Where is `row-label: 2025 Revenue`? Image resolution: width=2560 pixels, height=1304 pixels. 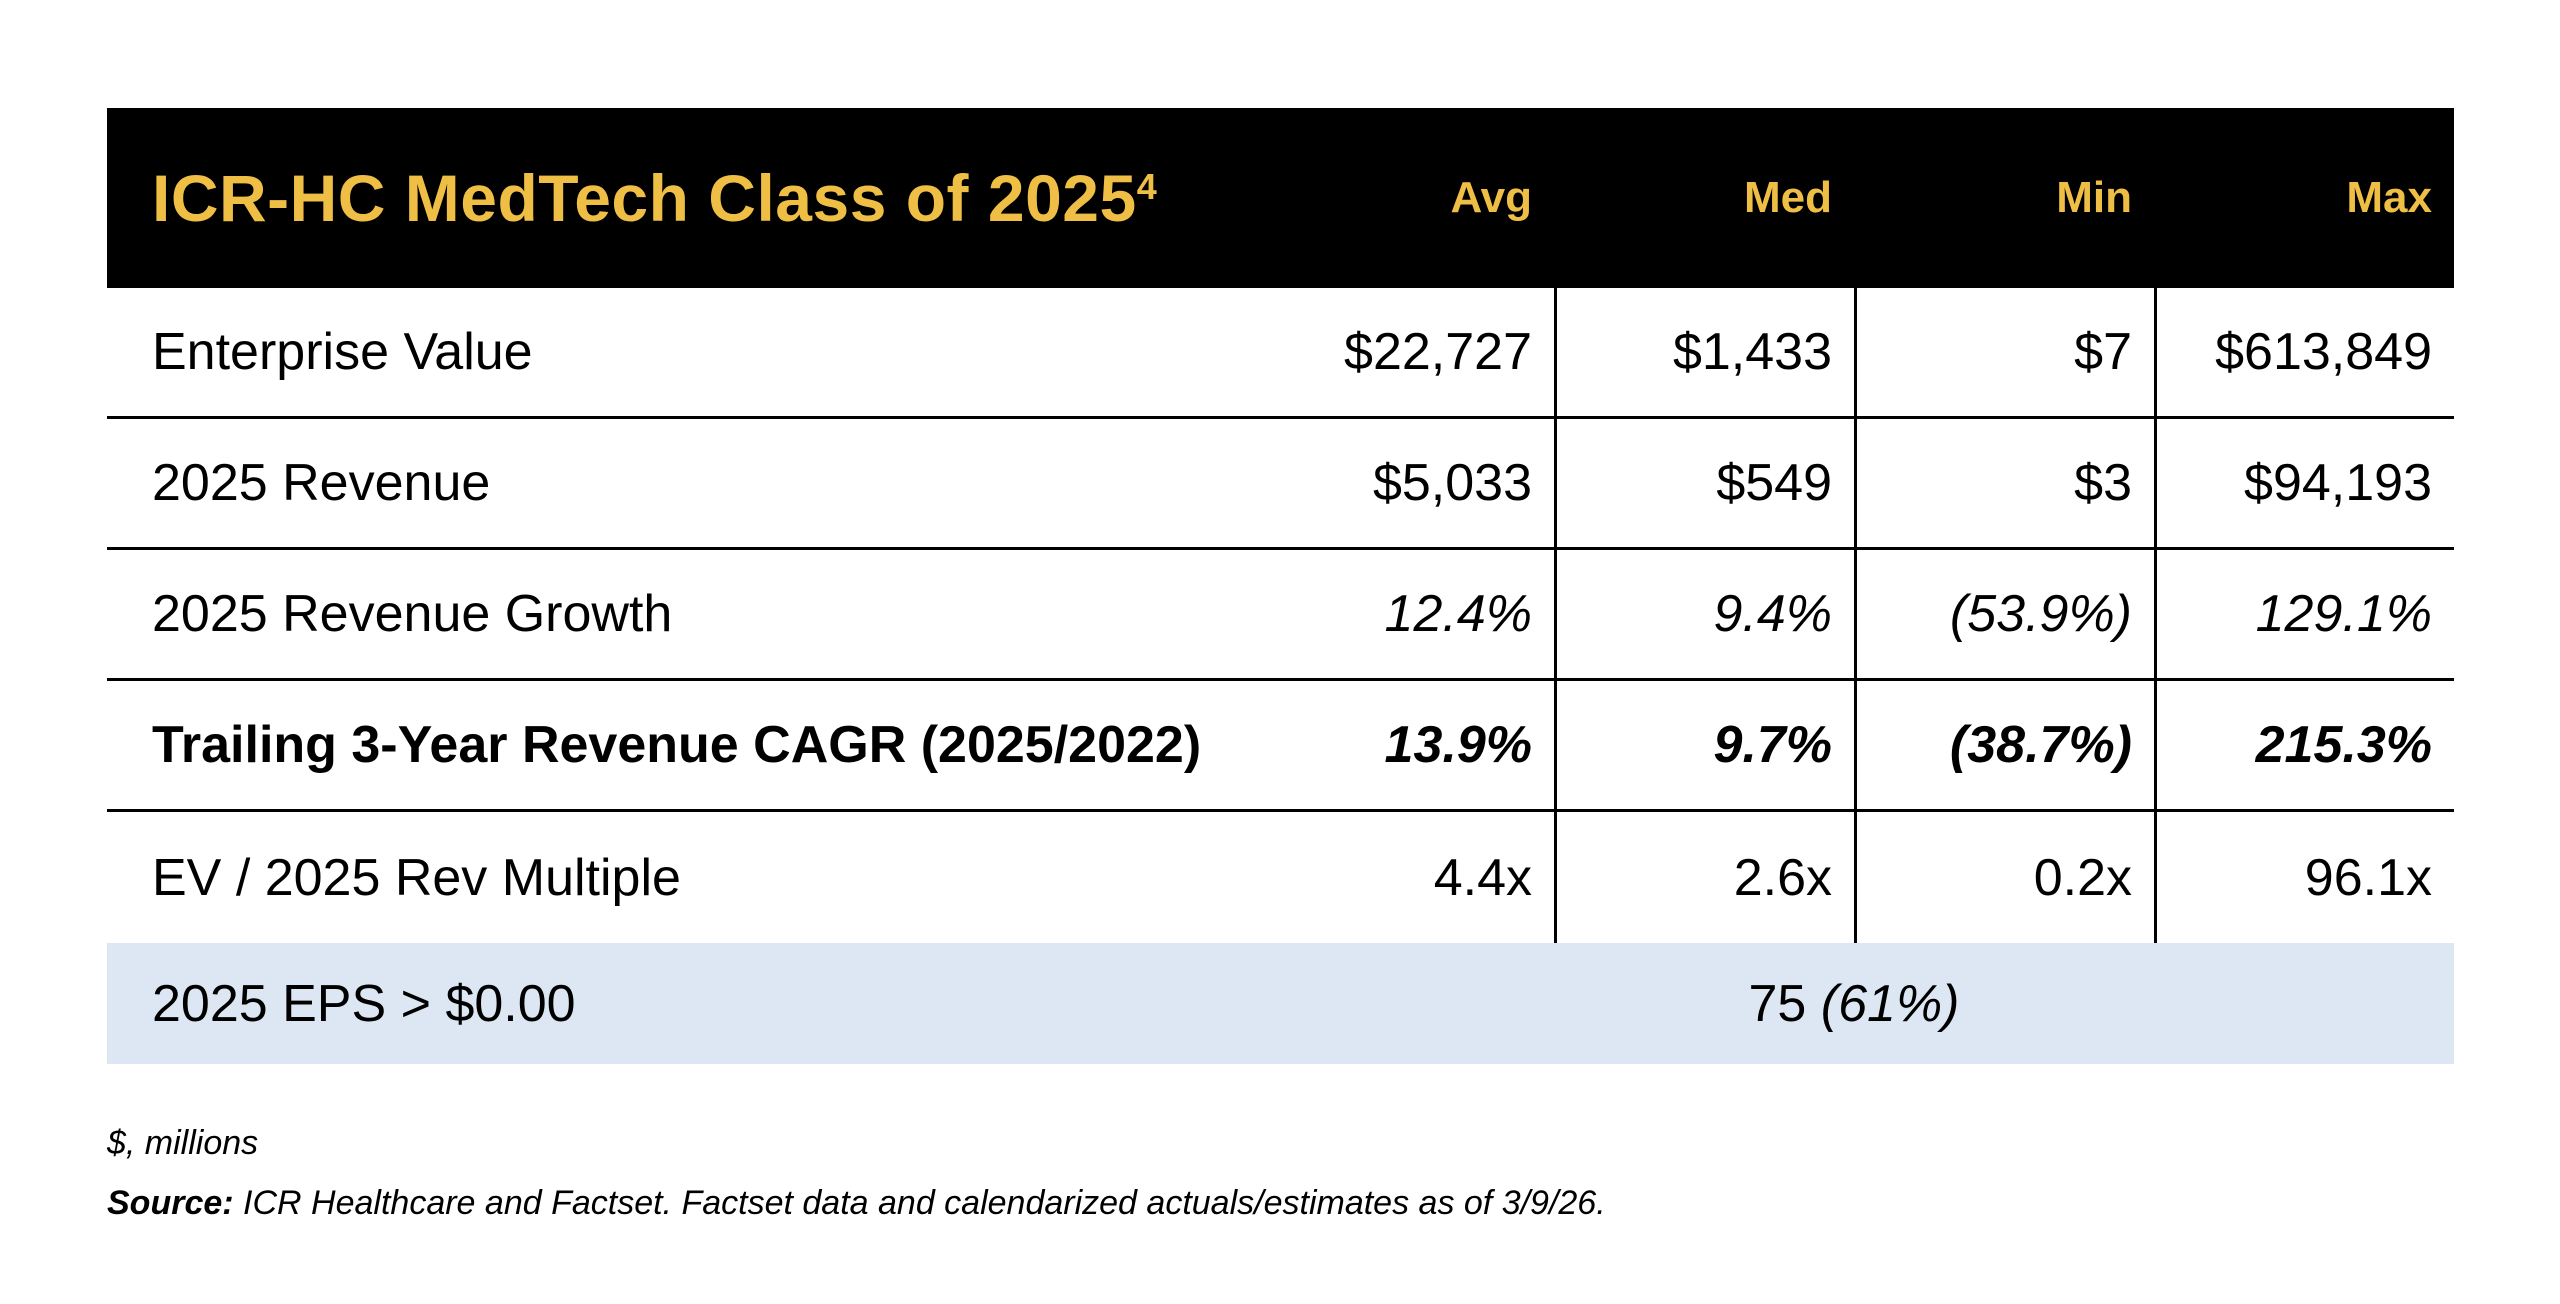 row-label: 2025 Revenue is located at coordinates (321, 483).